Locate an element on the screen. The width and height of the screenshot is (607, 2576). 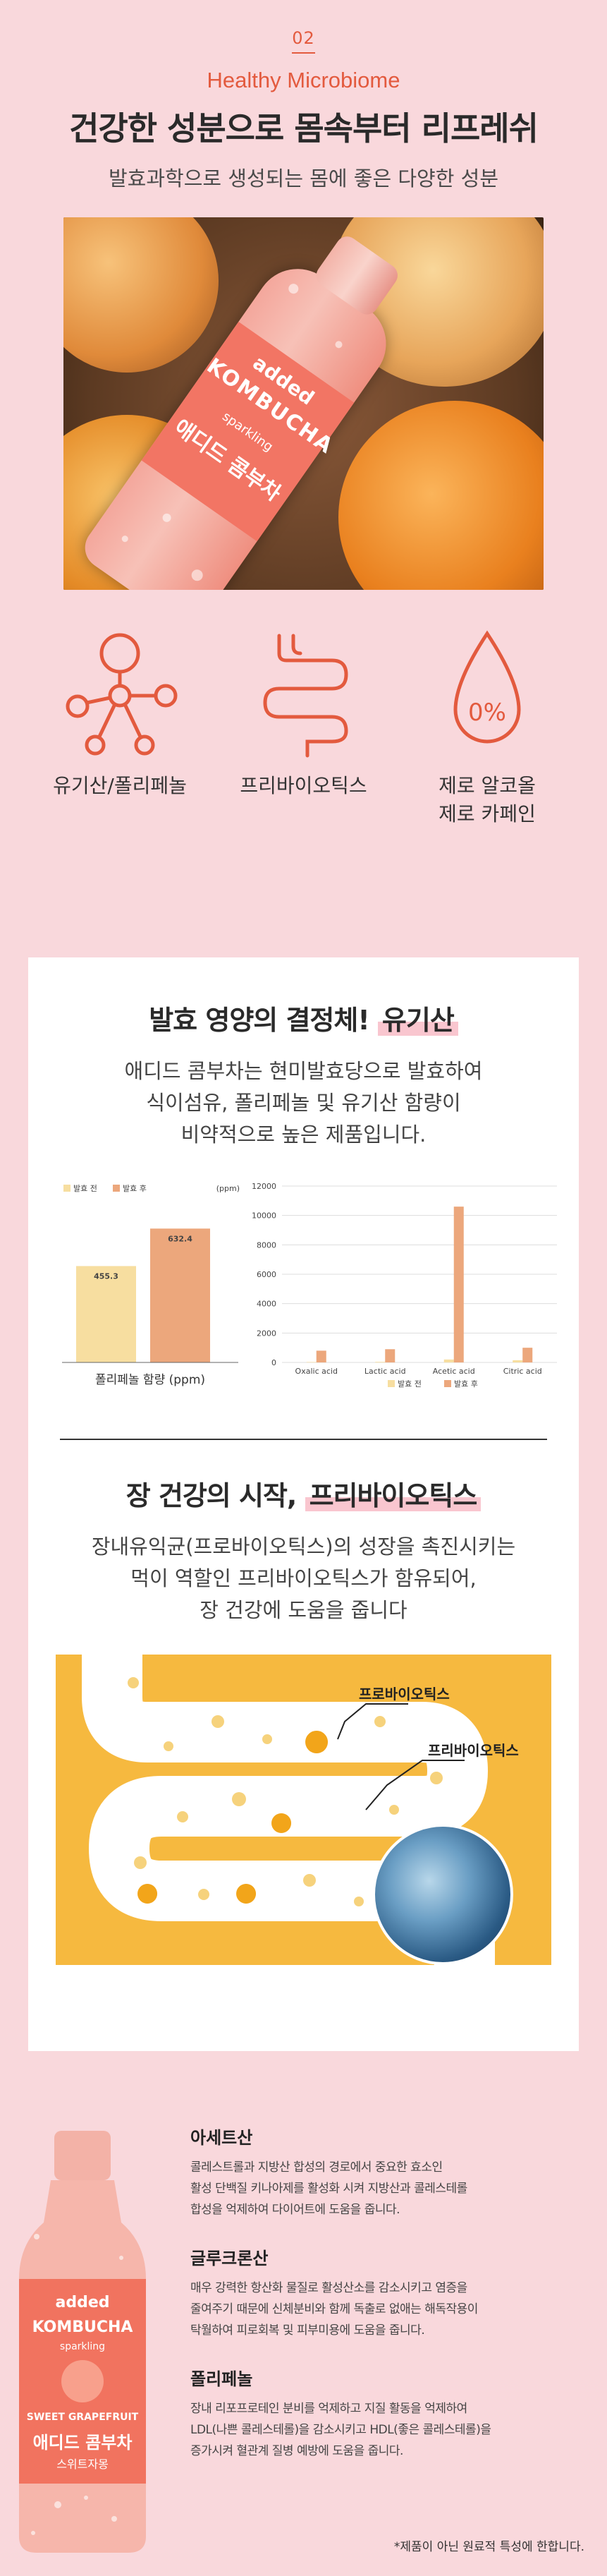
prebiotics-tag: 프리바이오틱스 is located at coordinates (473, 1750).